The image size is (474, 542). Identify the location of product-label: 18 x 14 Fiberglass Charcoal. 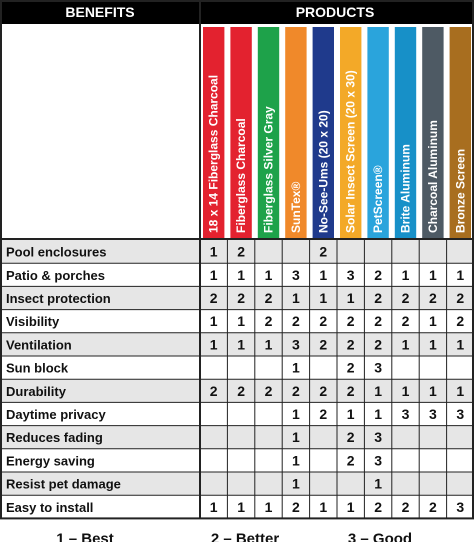
(214, 154).